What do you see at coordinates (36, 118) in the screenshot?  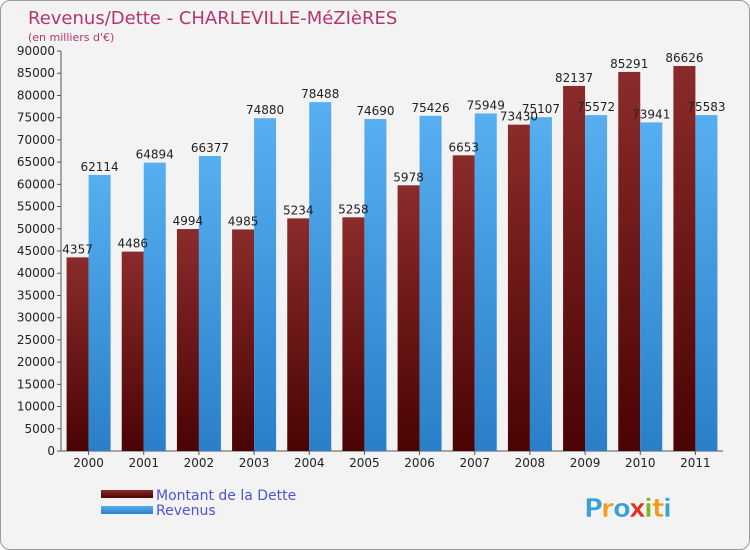 I see `y-tick-label: 75000` at bounding box center [36, 118].